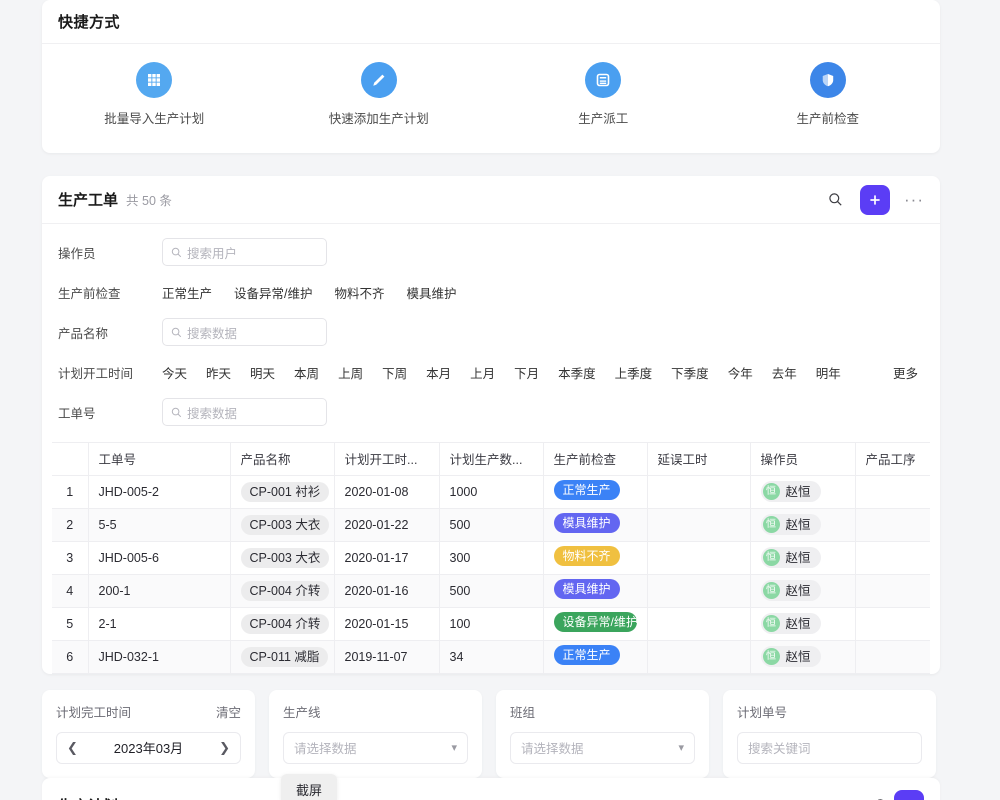  What do you see at coordinates (603, 94) in the screenshot?
I see `shortcut-dispatch: 生产派工` at bounding box center [603, 94].